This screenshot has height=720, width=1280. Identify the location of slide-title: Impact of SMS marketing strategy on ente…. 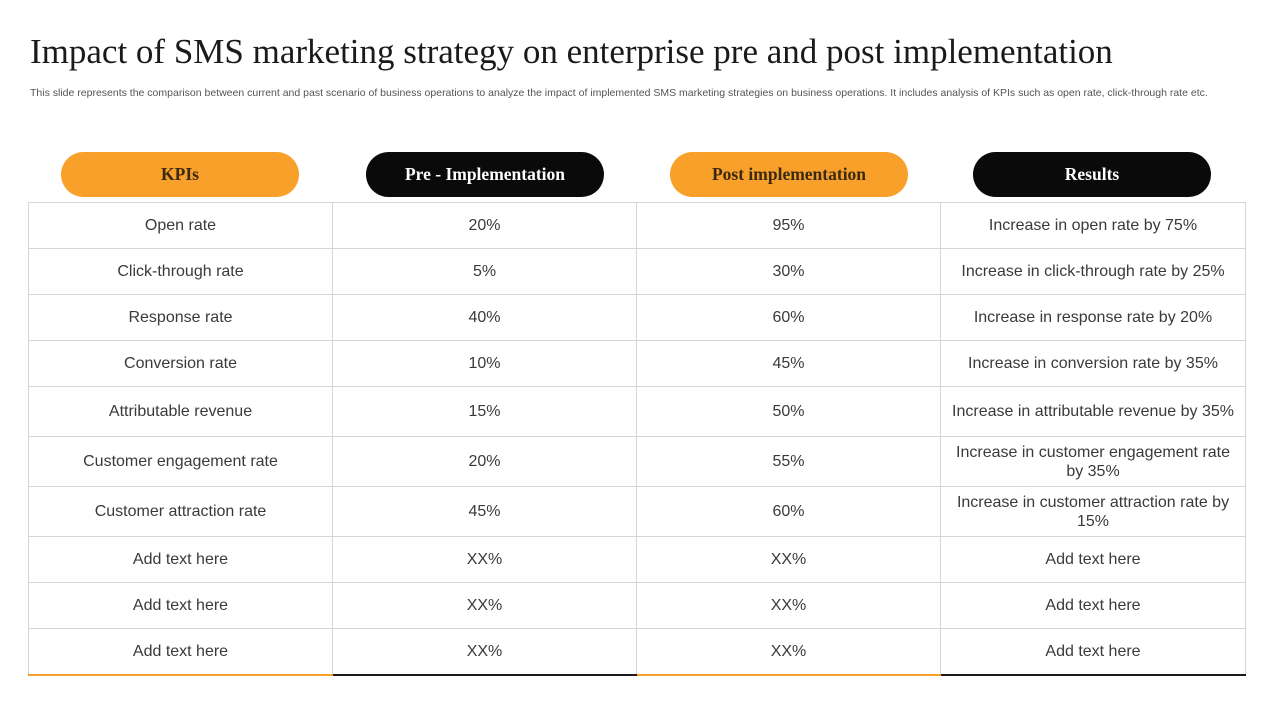
(571, 51).